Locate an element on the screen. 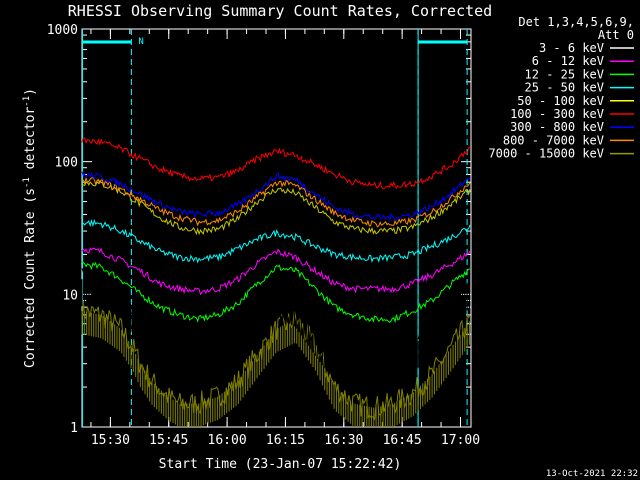  x-tick-label: 16:00 is located at coordinates (227, 440).